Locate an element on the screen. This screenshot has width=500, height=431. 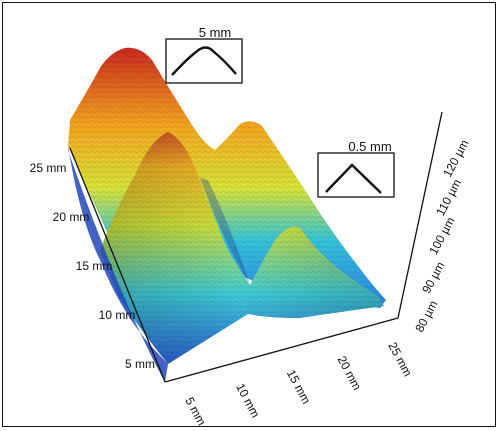
sharp-profile-curve is located at coordinates (353, 178).